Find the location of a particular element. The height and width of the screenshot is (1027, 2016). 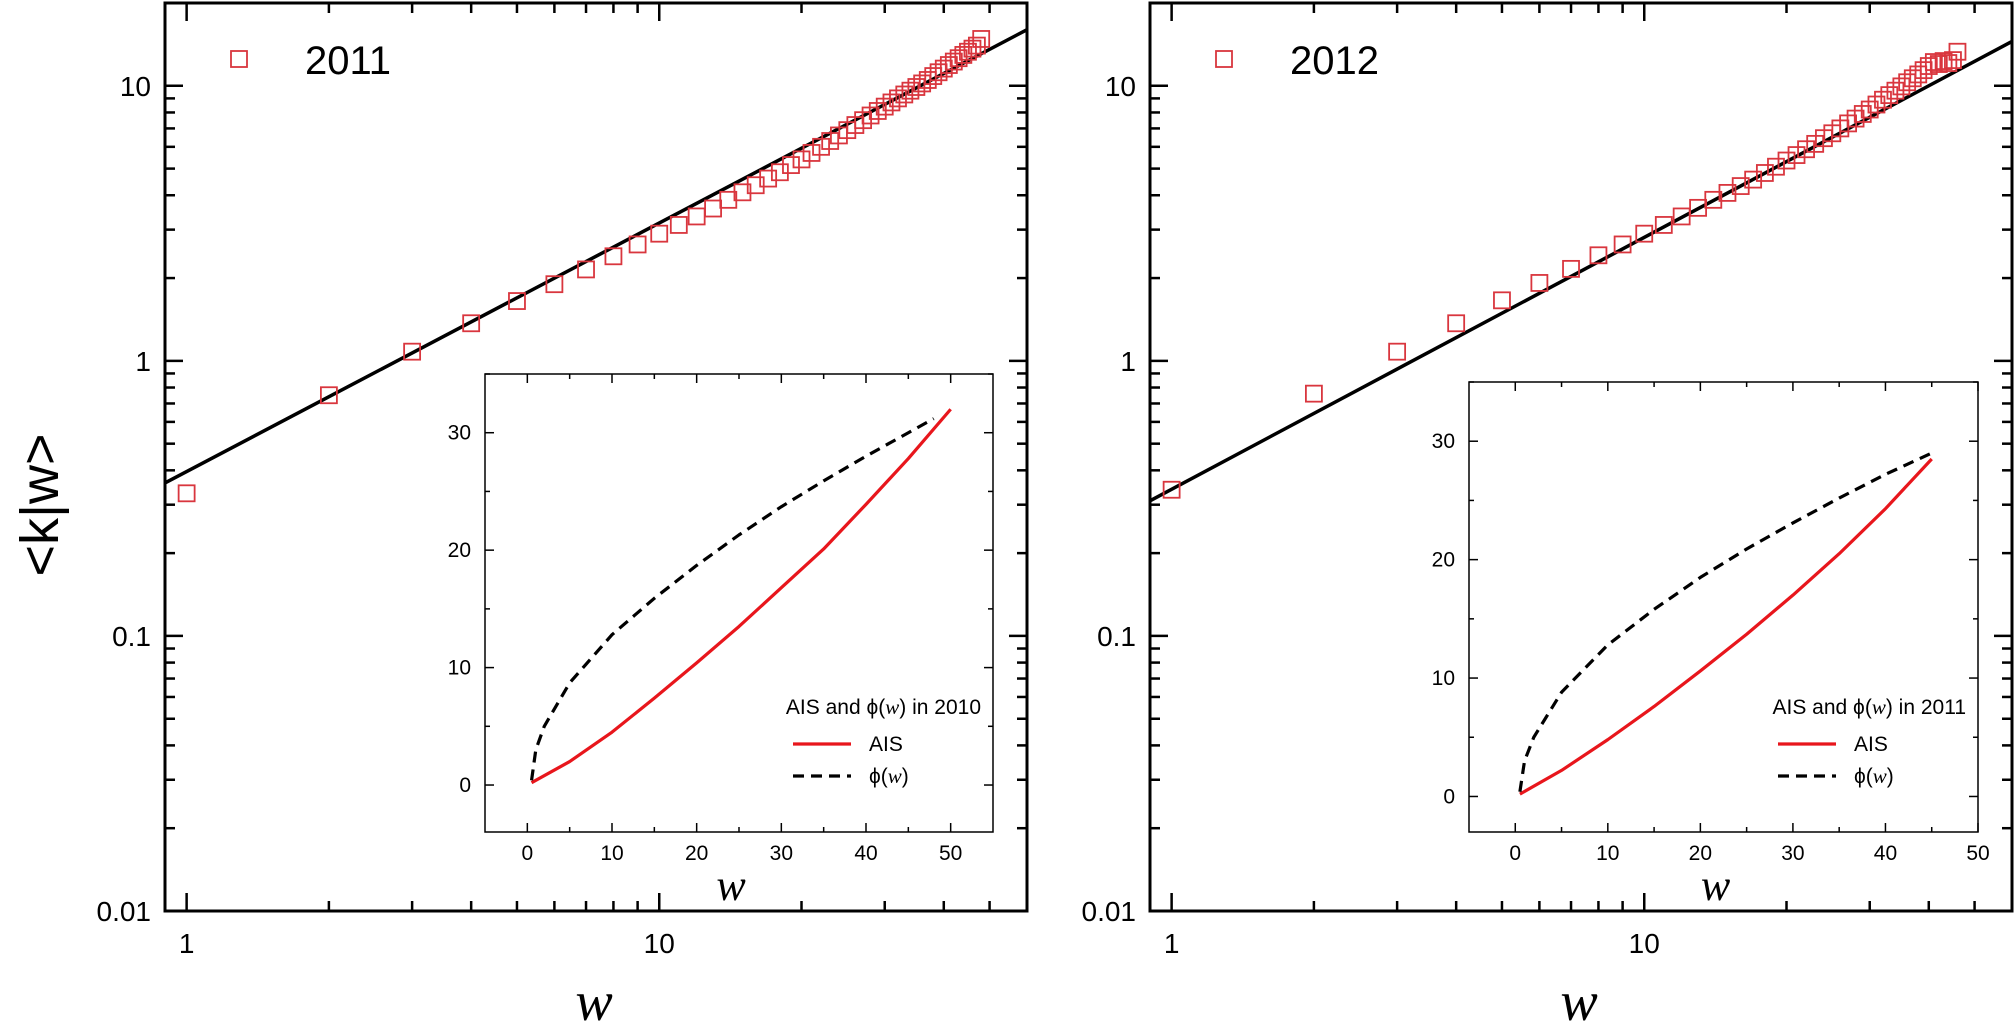

inset-x-tick-label: 40 is located at coordinates (865, 853).